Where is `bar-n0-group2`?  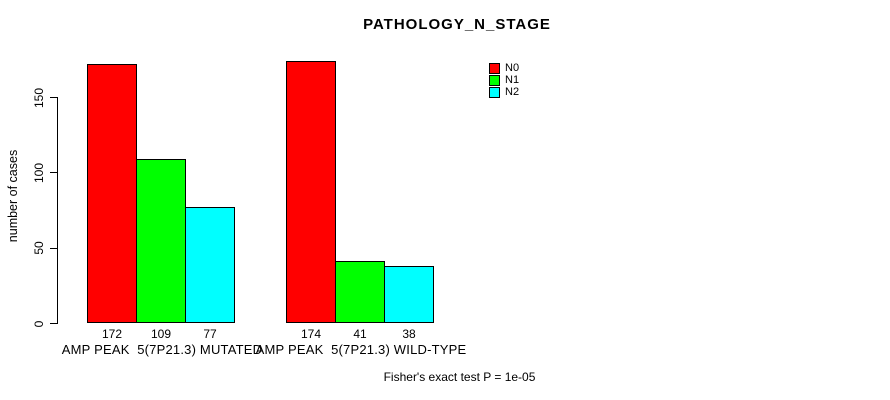 bar-n0-group2 is located at coordinates (311, 191).